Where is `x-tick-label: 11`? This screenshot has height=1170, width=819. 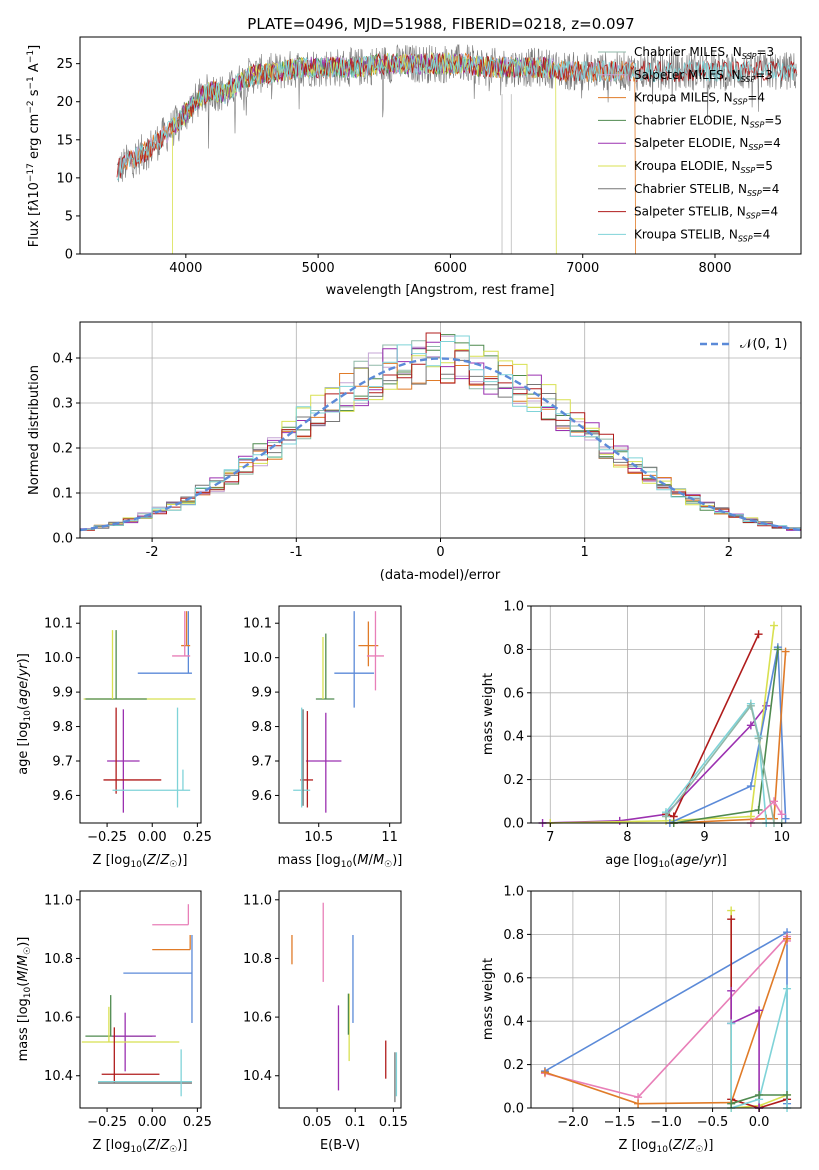 x-tick-label: 11 is located at coordinates (389, 837).